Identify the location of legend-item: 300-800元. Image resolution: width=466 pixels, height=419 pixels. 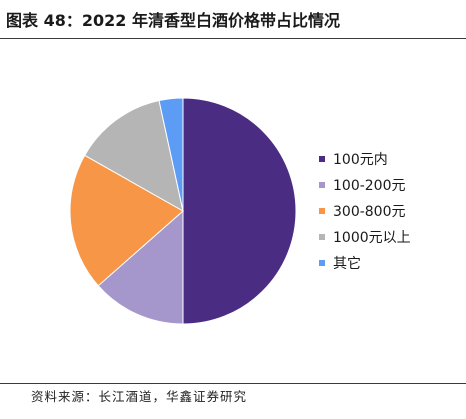
(362, 212).